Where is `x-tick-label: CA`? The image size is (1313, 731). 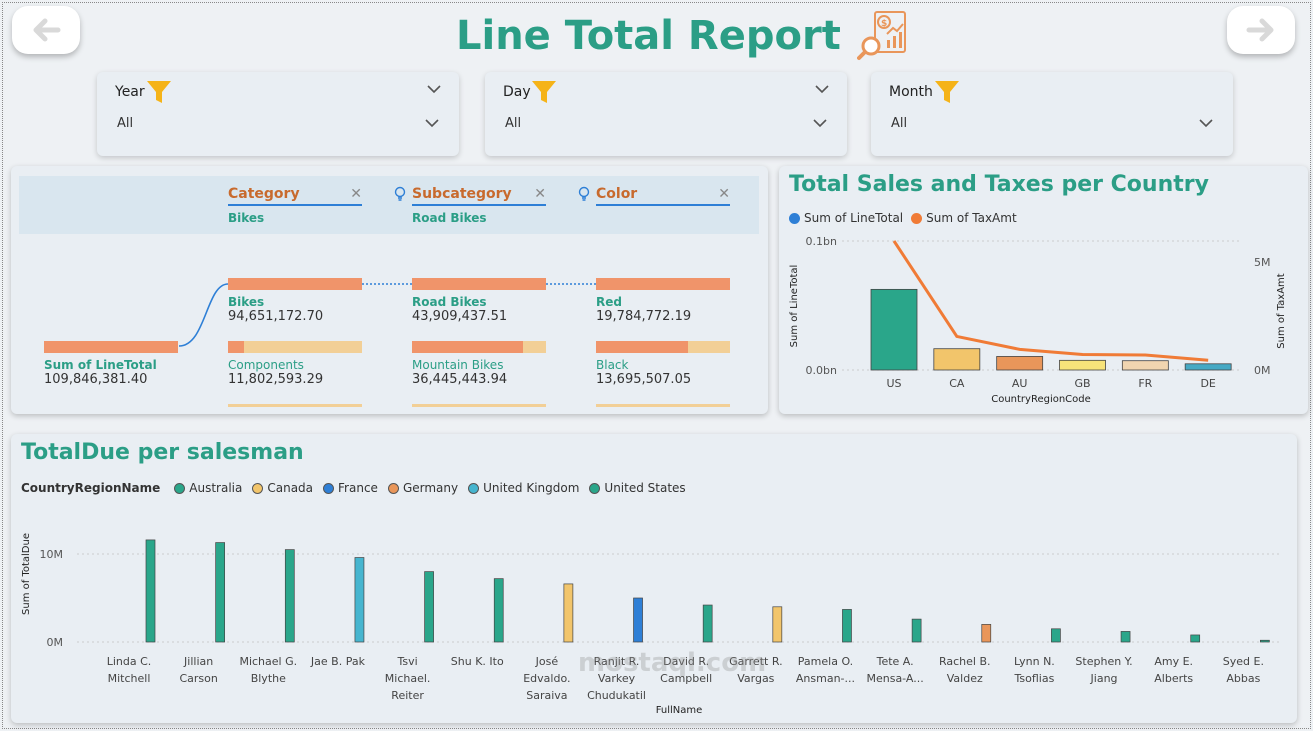 x-tick-label: CA is located at coordinates (957, 383).